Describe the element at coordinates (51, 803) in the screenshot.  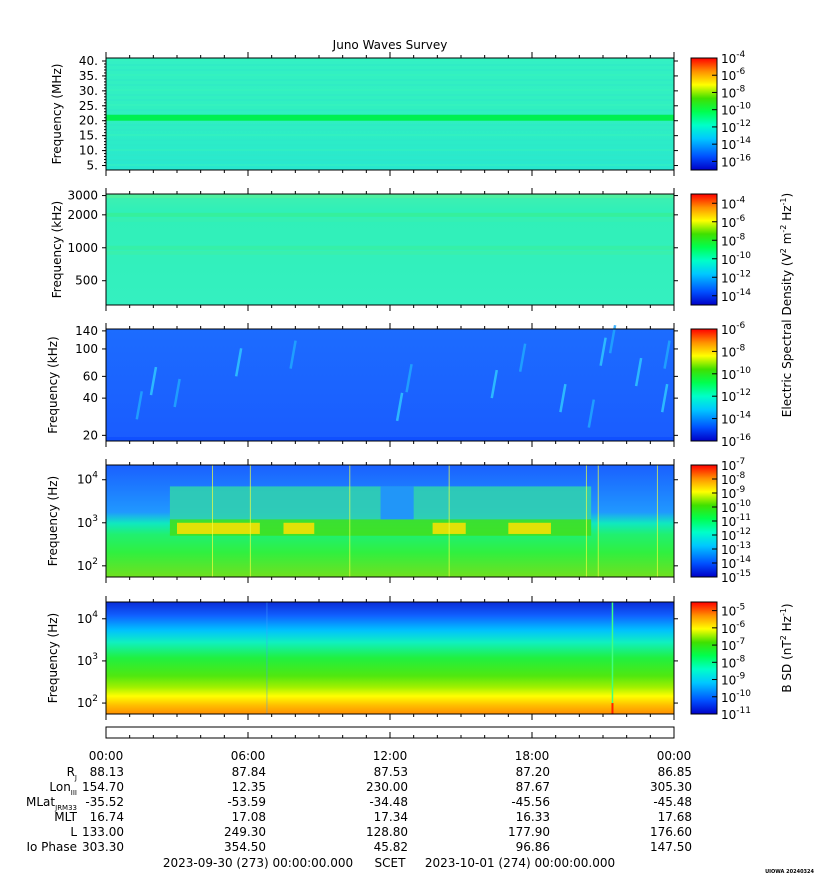
I see `ephemeris-label: MLatJRM33` at that location.